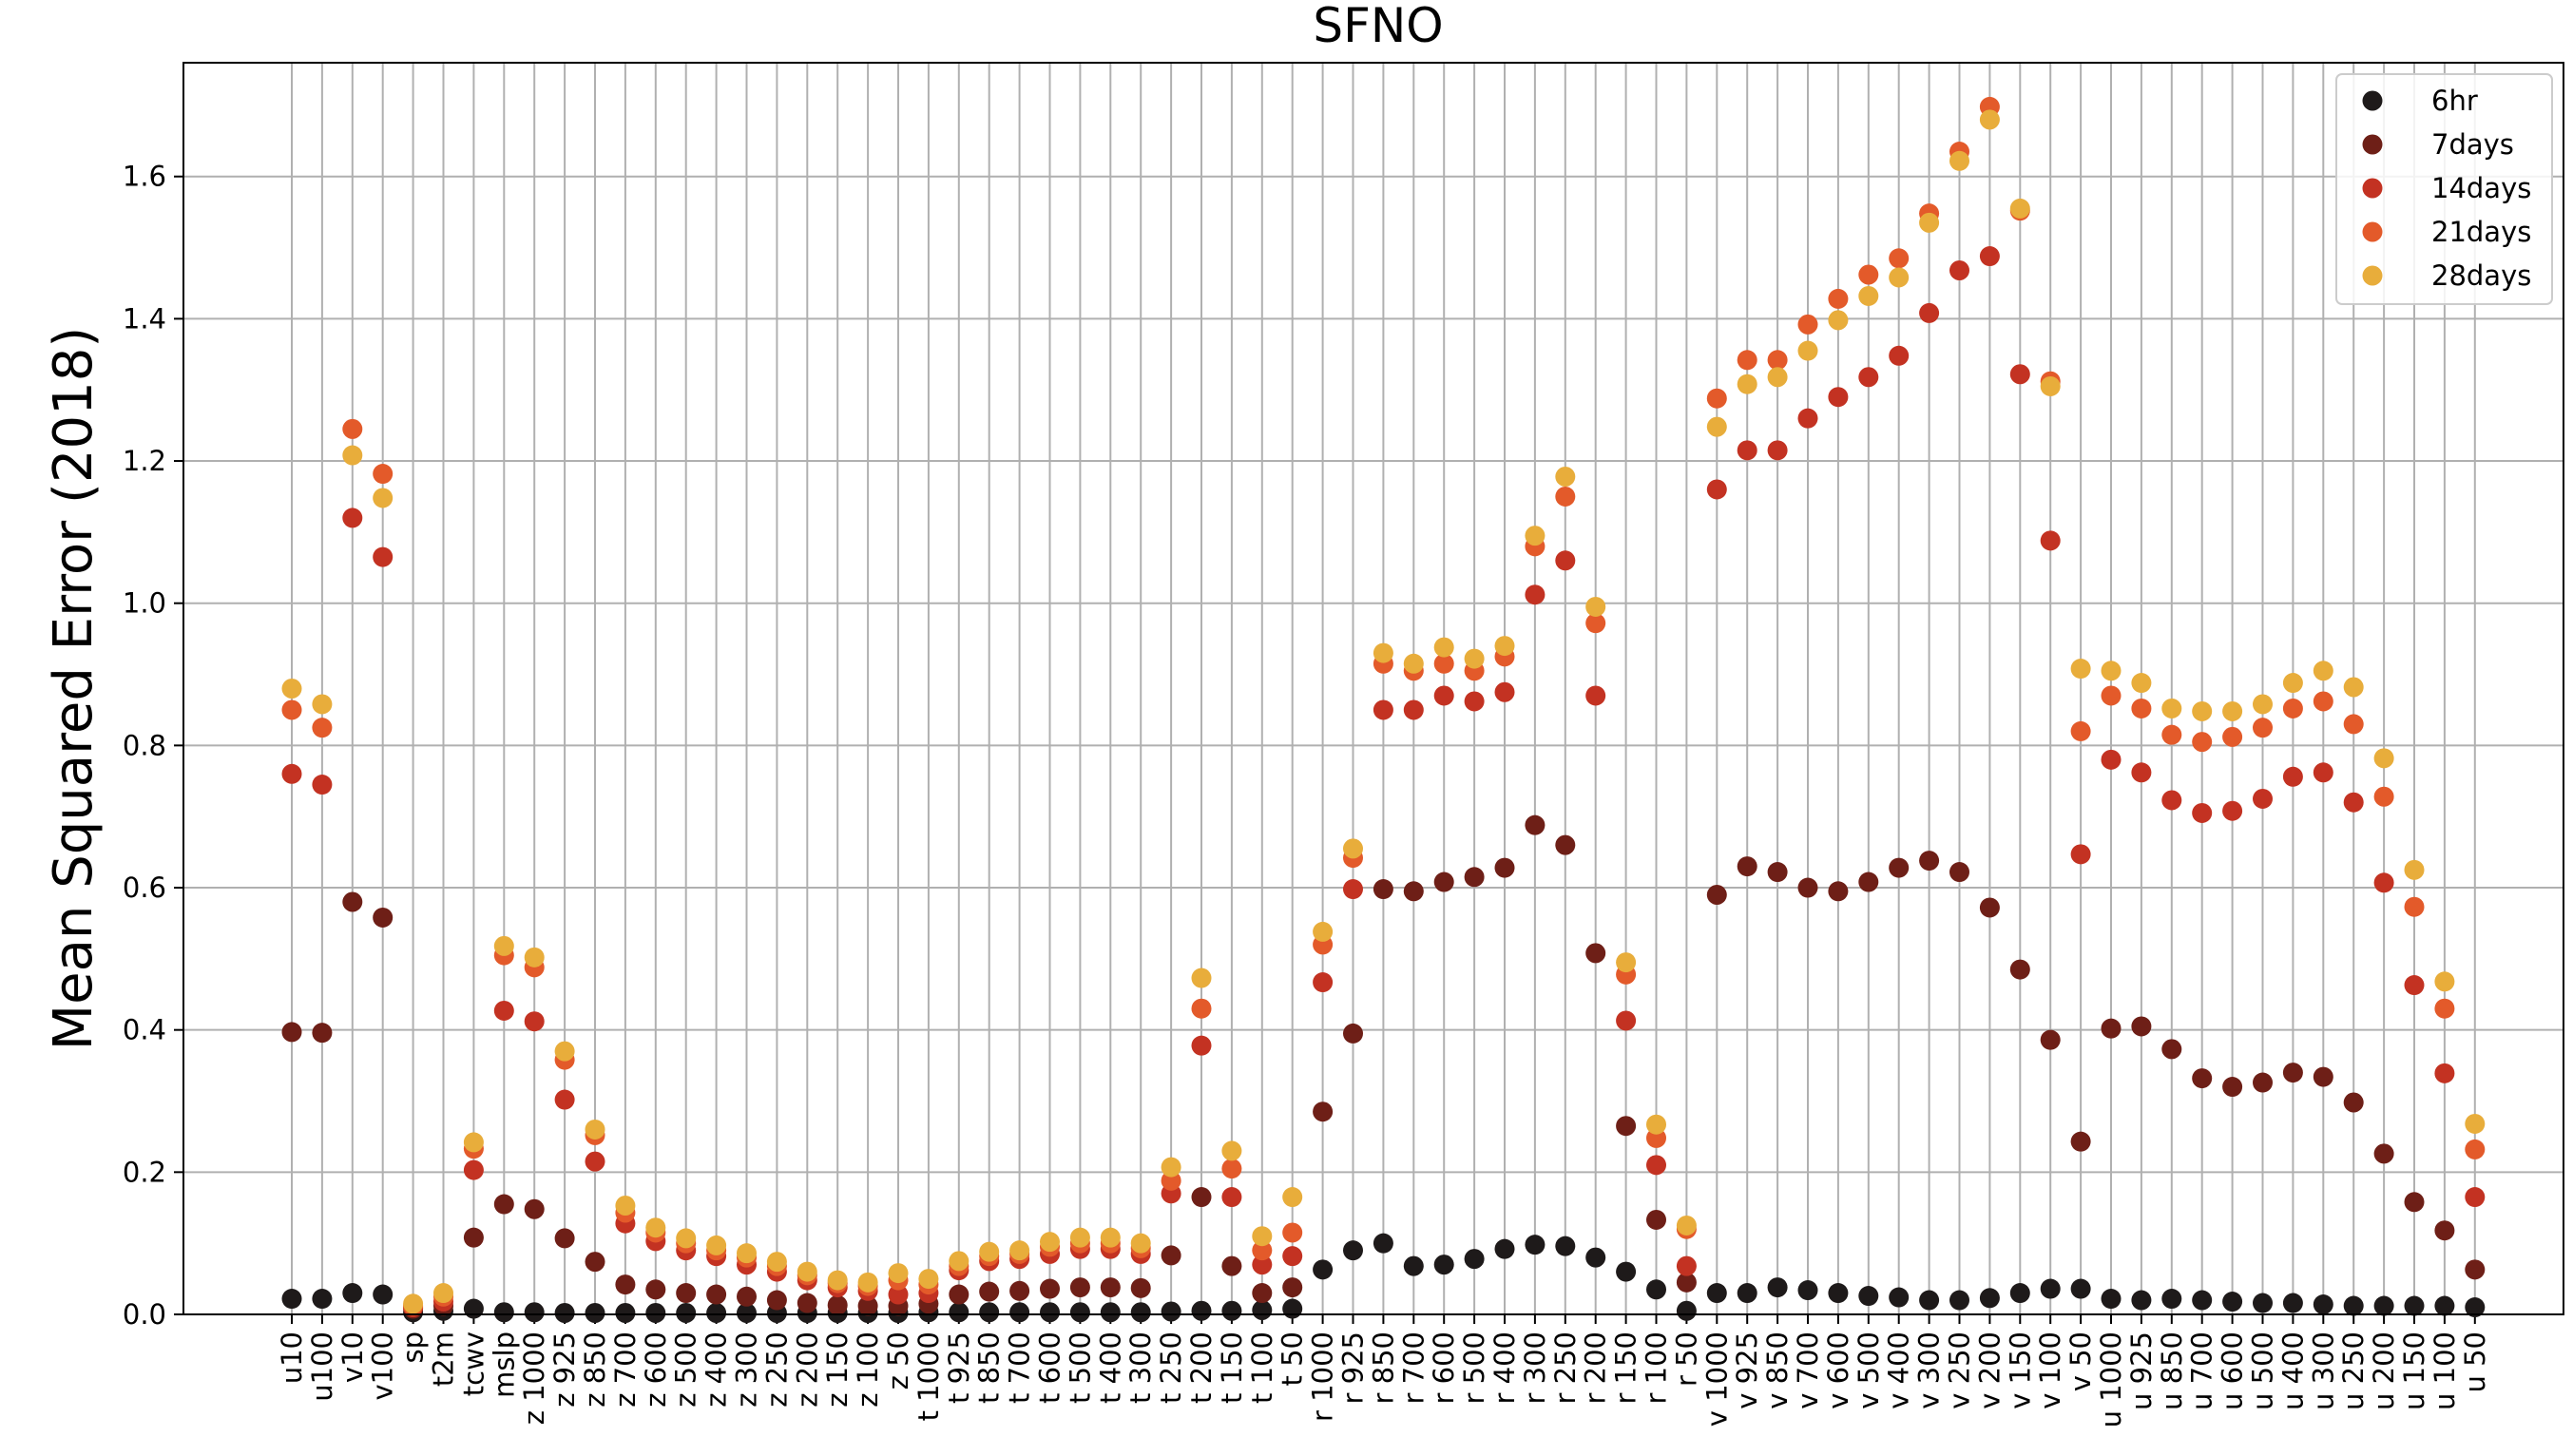 The height and width of the screenshot is (1456, 2573). Describe the element at coordinates (1686, 1359) in the screenshot. I see `x-tick-label: r 50` at that location.